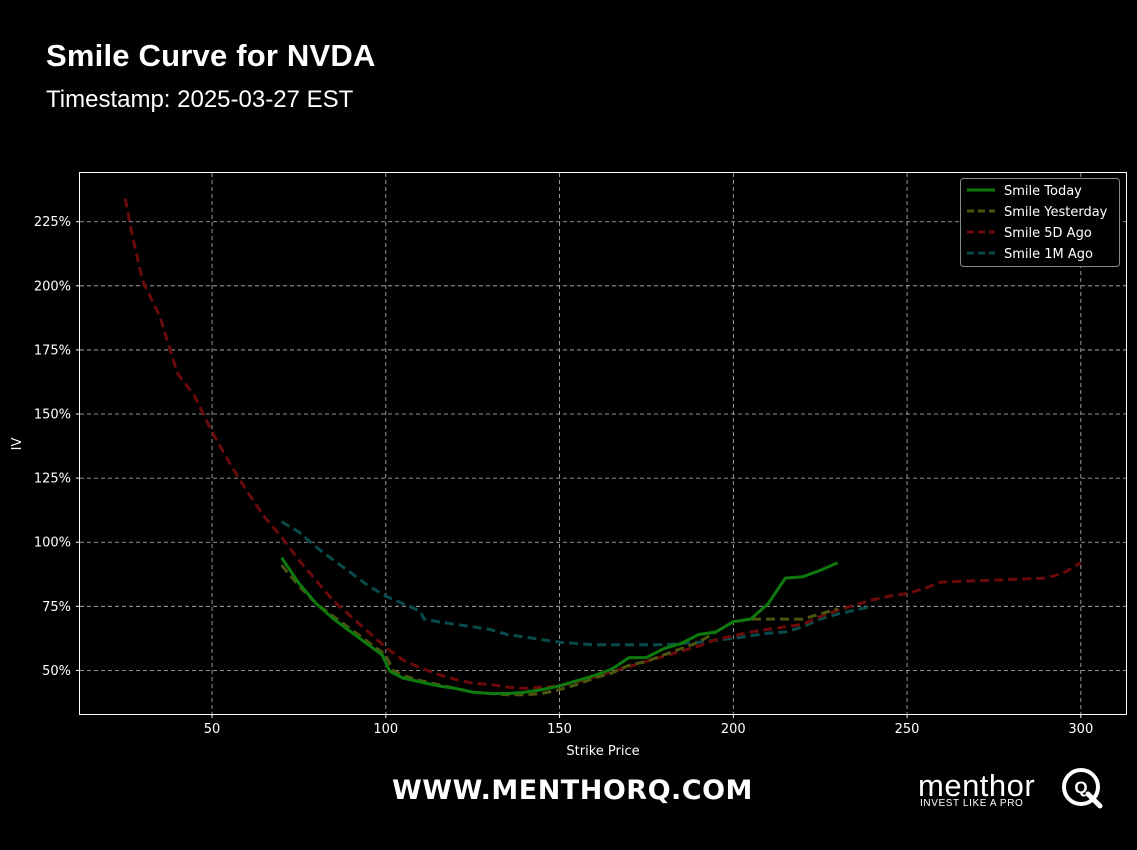  I want to click on series-line-smile-1m-ago, so click(576, 583).